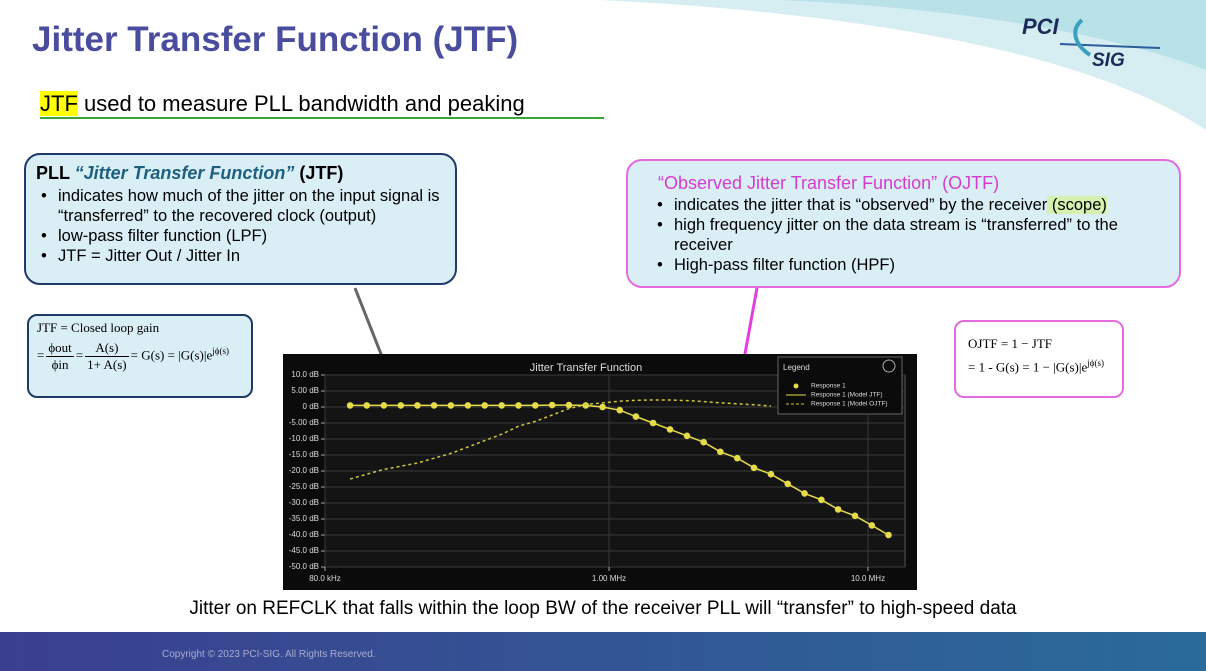 The image size is (1206, 671). Describe the element at coordinates (171, 355) in the screenshot. I see `formula-part: = G(s) = |G(s)|e` at that location.